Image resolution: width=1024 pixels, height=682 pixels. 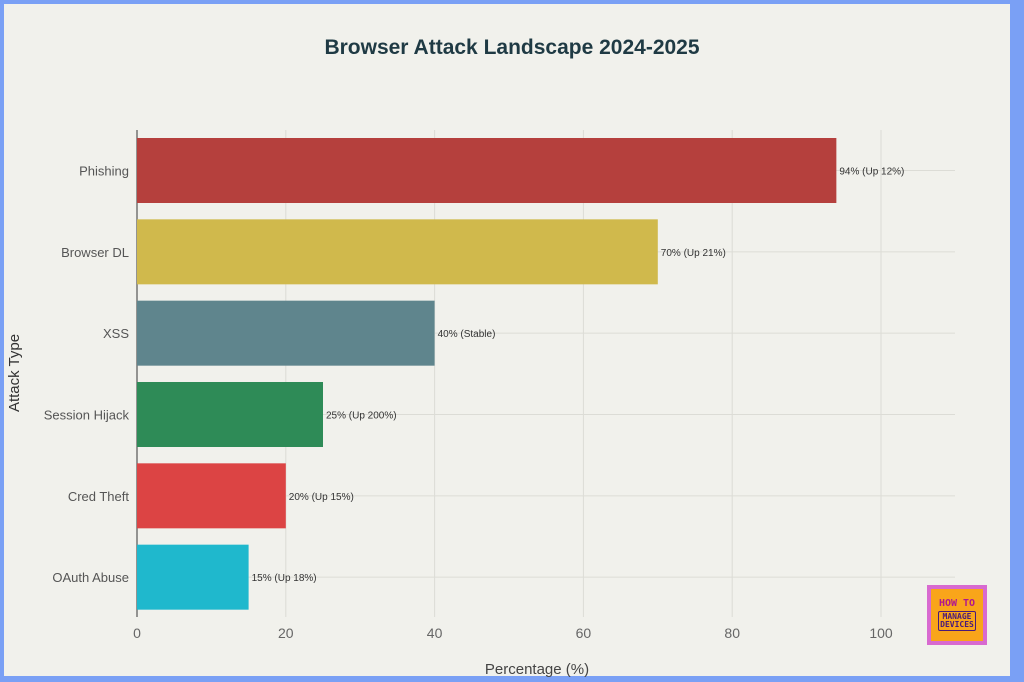 I want to click on x-tick-label: 20, so click(x=286, y=633).